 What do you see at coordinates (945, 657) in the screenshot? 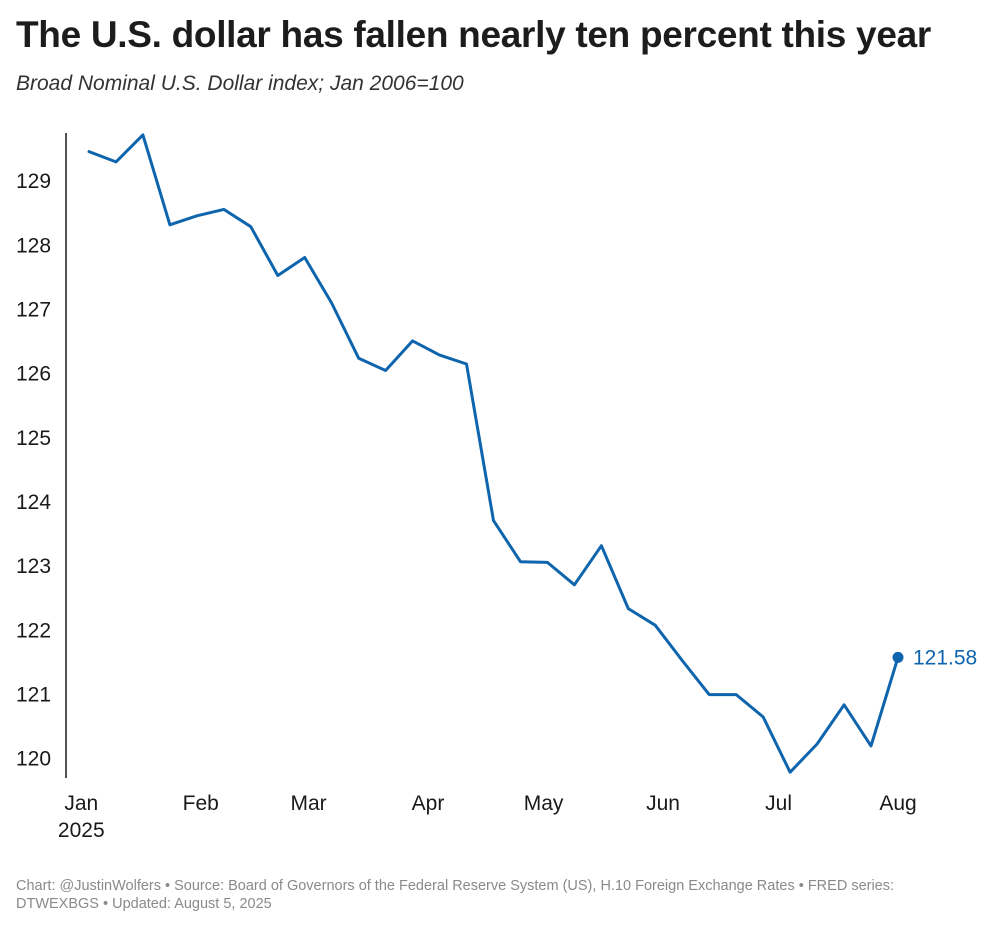
I see `series-end-label: 121.58` at bounding box center [945, 657].